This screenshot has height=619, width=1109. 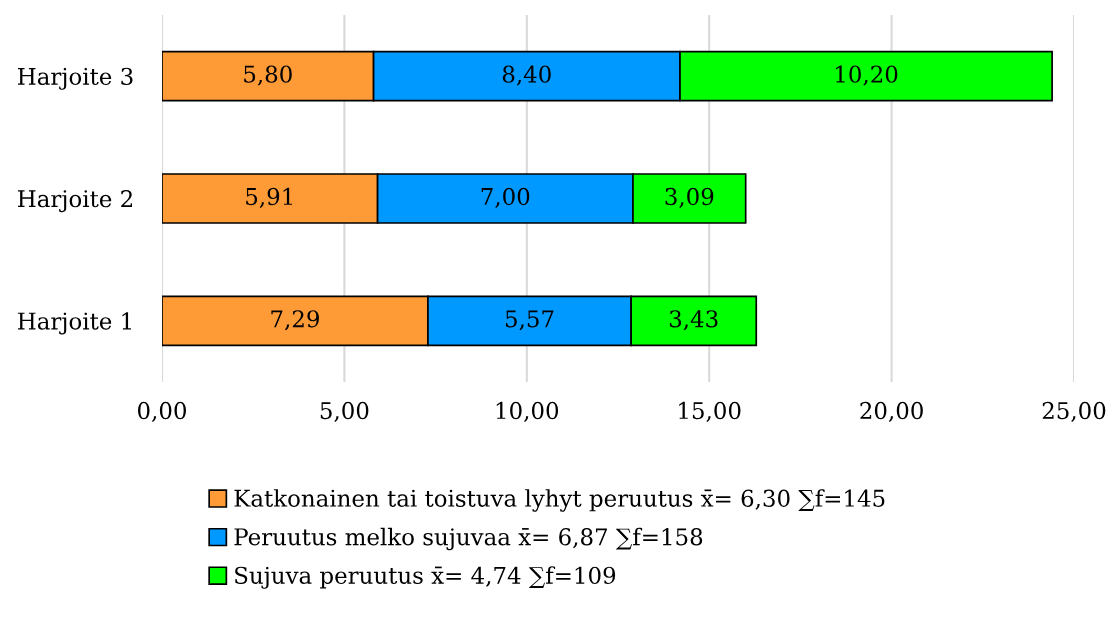 I want to click on x-tick-label: 15,00, so click(x=710, y=411).